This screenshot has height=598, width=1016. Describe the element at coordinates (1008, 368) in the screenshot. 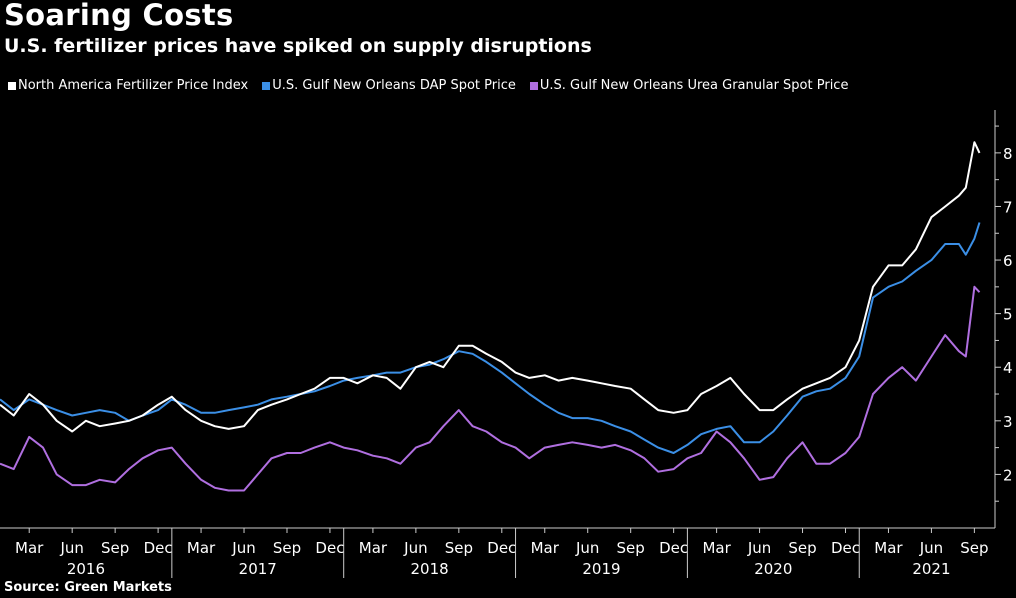

I see `y-tick-label: 4` at that location.